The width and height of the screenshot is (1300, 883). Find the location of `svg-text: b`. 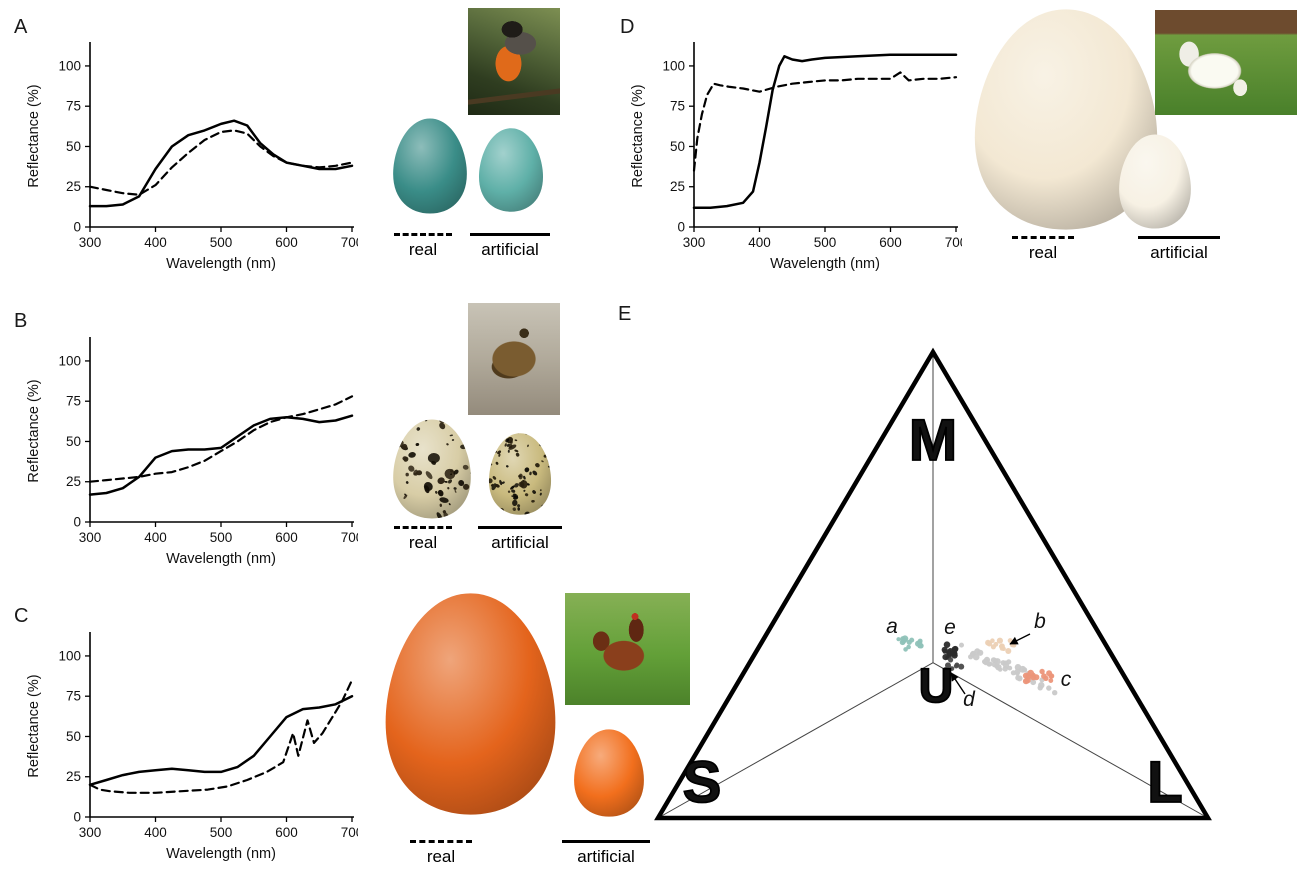

svg-text: b is located at coordinates (1040, 621).